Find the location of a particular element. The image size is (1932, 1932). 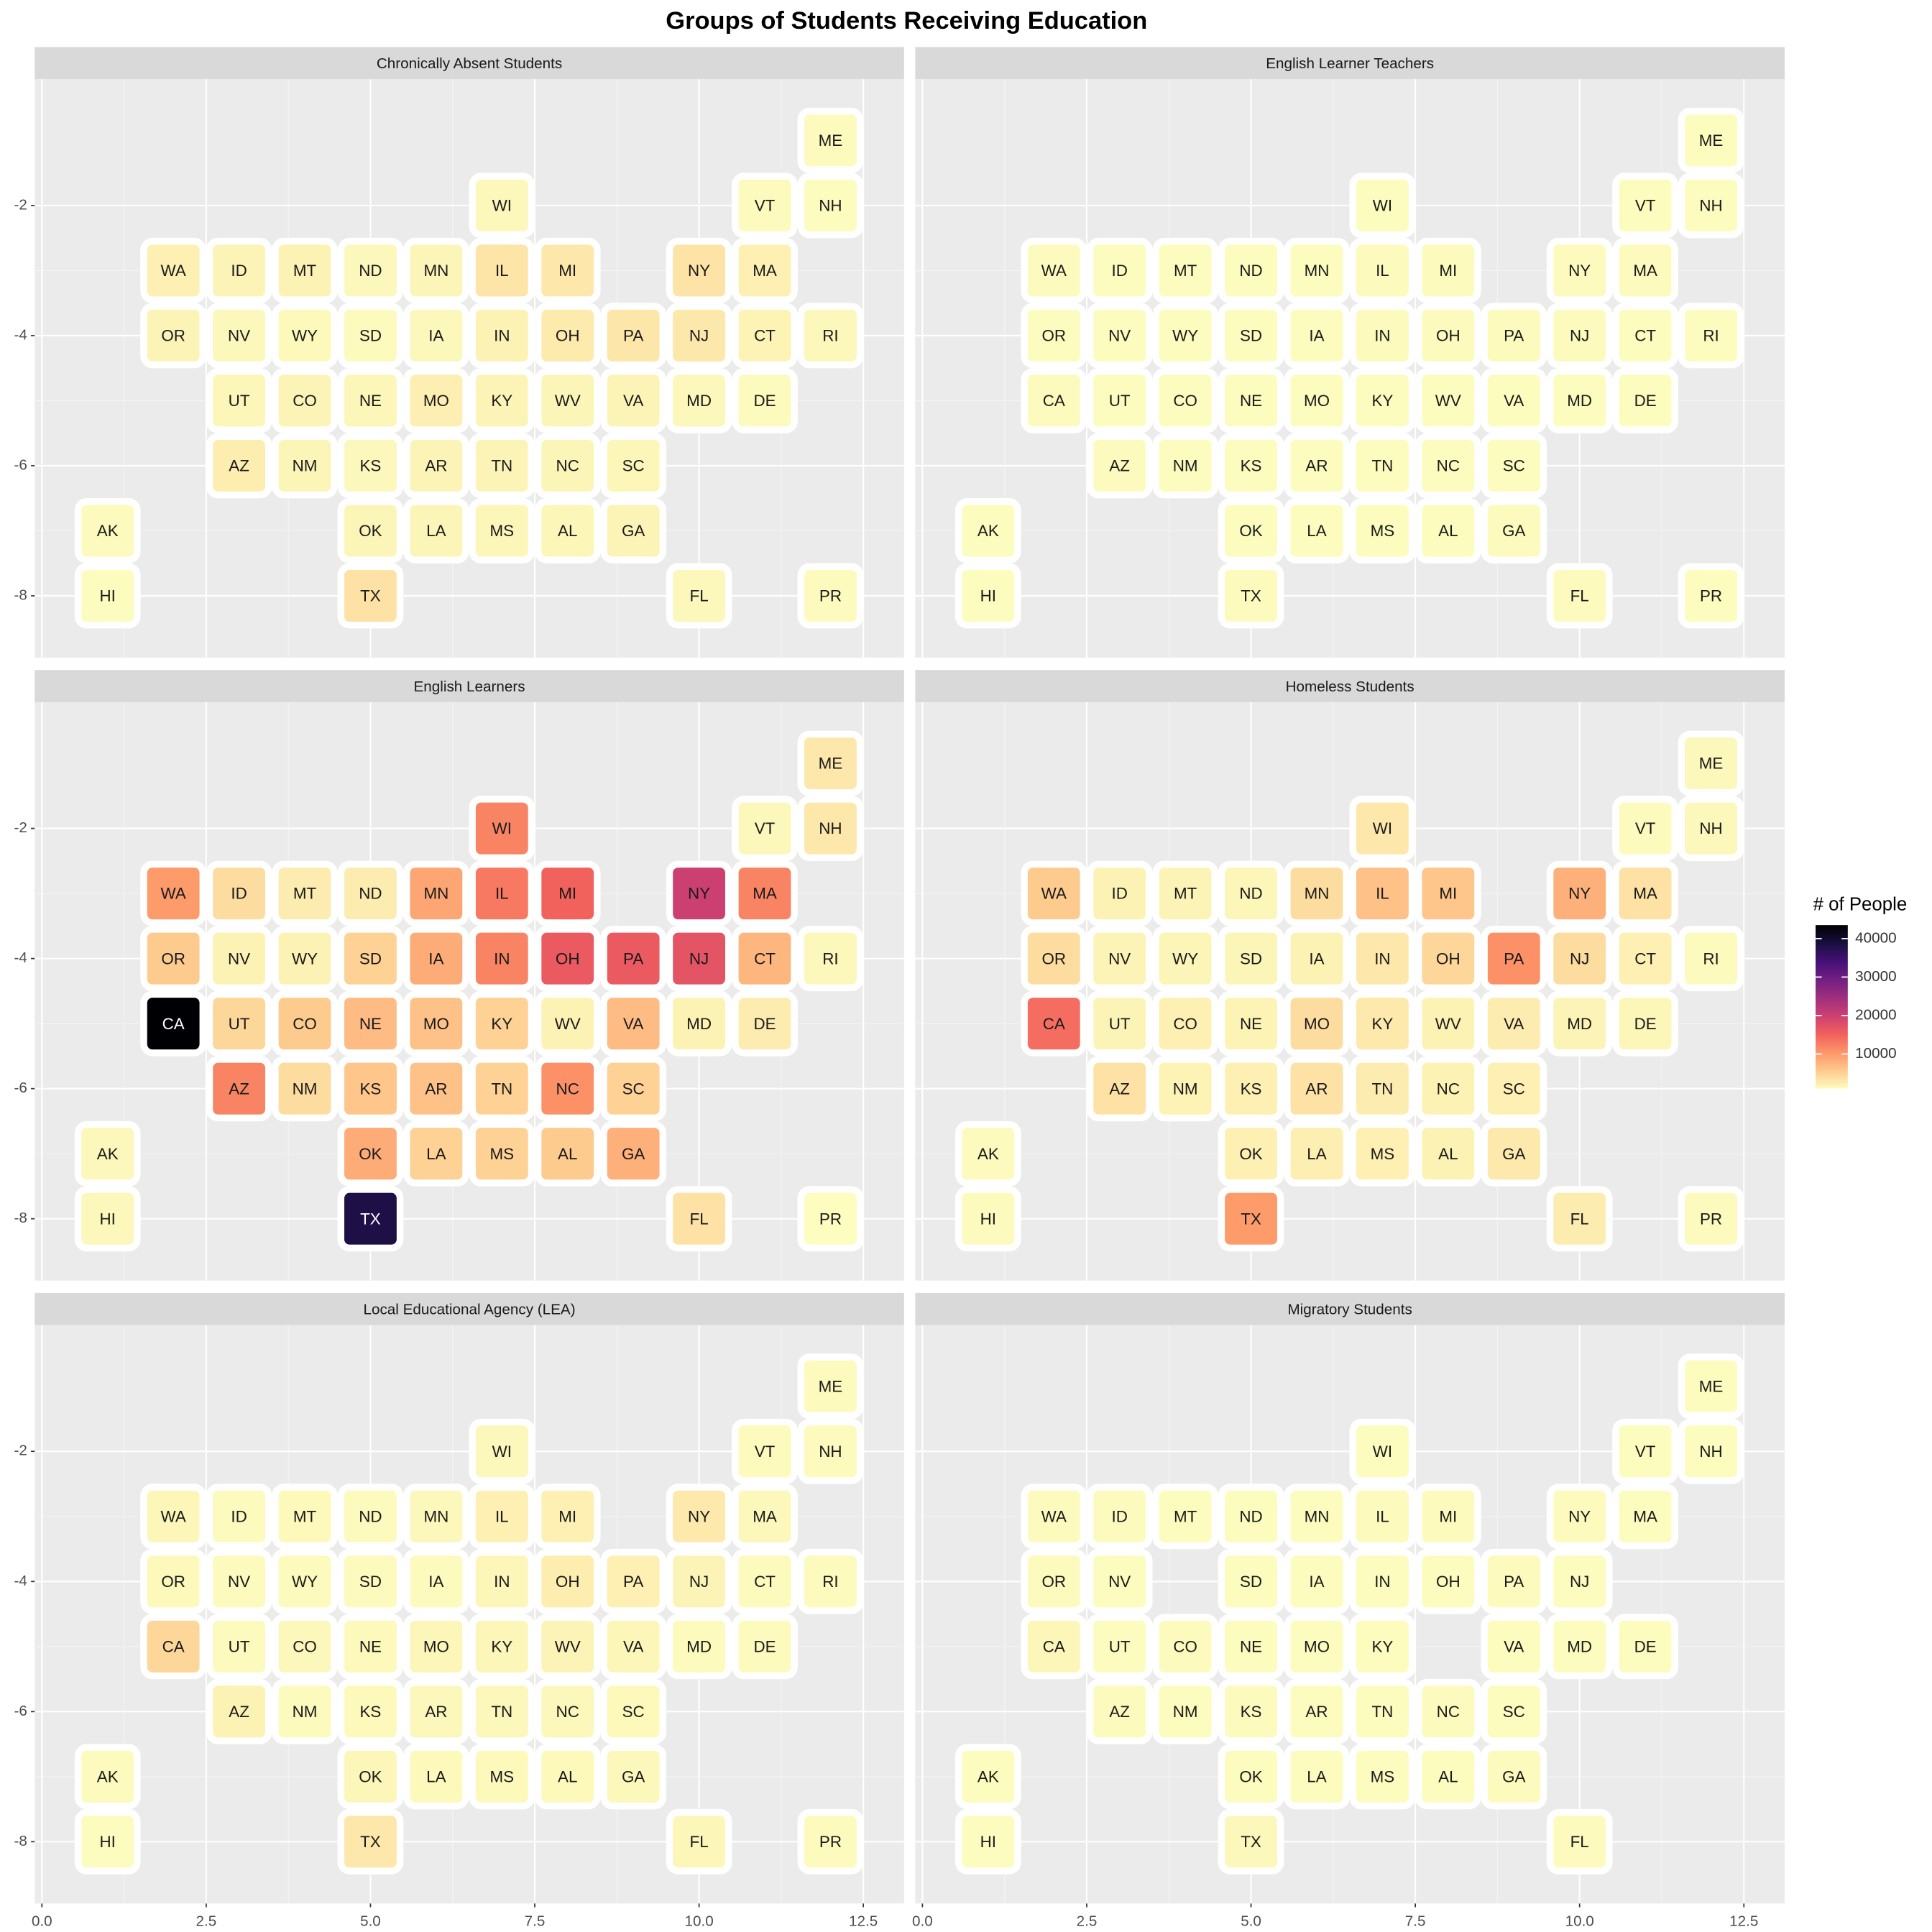

legend-colorbar is located at coordinates (1832, 1007).